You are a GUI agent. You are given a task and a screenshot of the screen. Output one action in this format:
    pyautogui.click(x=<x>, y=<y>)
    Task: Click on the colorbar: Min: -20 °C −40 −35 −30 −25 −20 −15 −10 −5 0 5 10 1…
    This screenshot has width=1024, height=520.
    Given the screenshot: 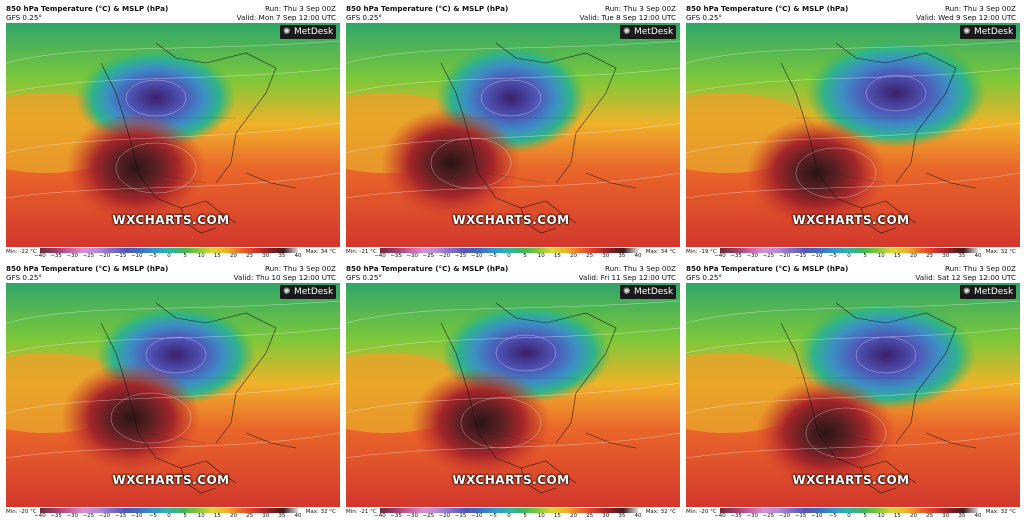 What is the action you would take?
    pyautogui.click(x=171, y=513)
    